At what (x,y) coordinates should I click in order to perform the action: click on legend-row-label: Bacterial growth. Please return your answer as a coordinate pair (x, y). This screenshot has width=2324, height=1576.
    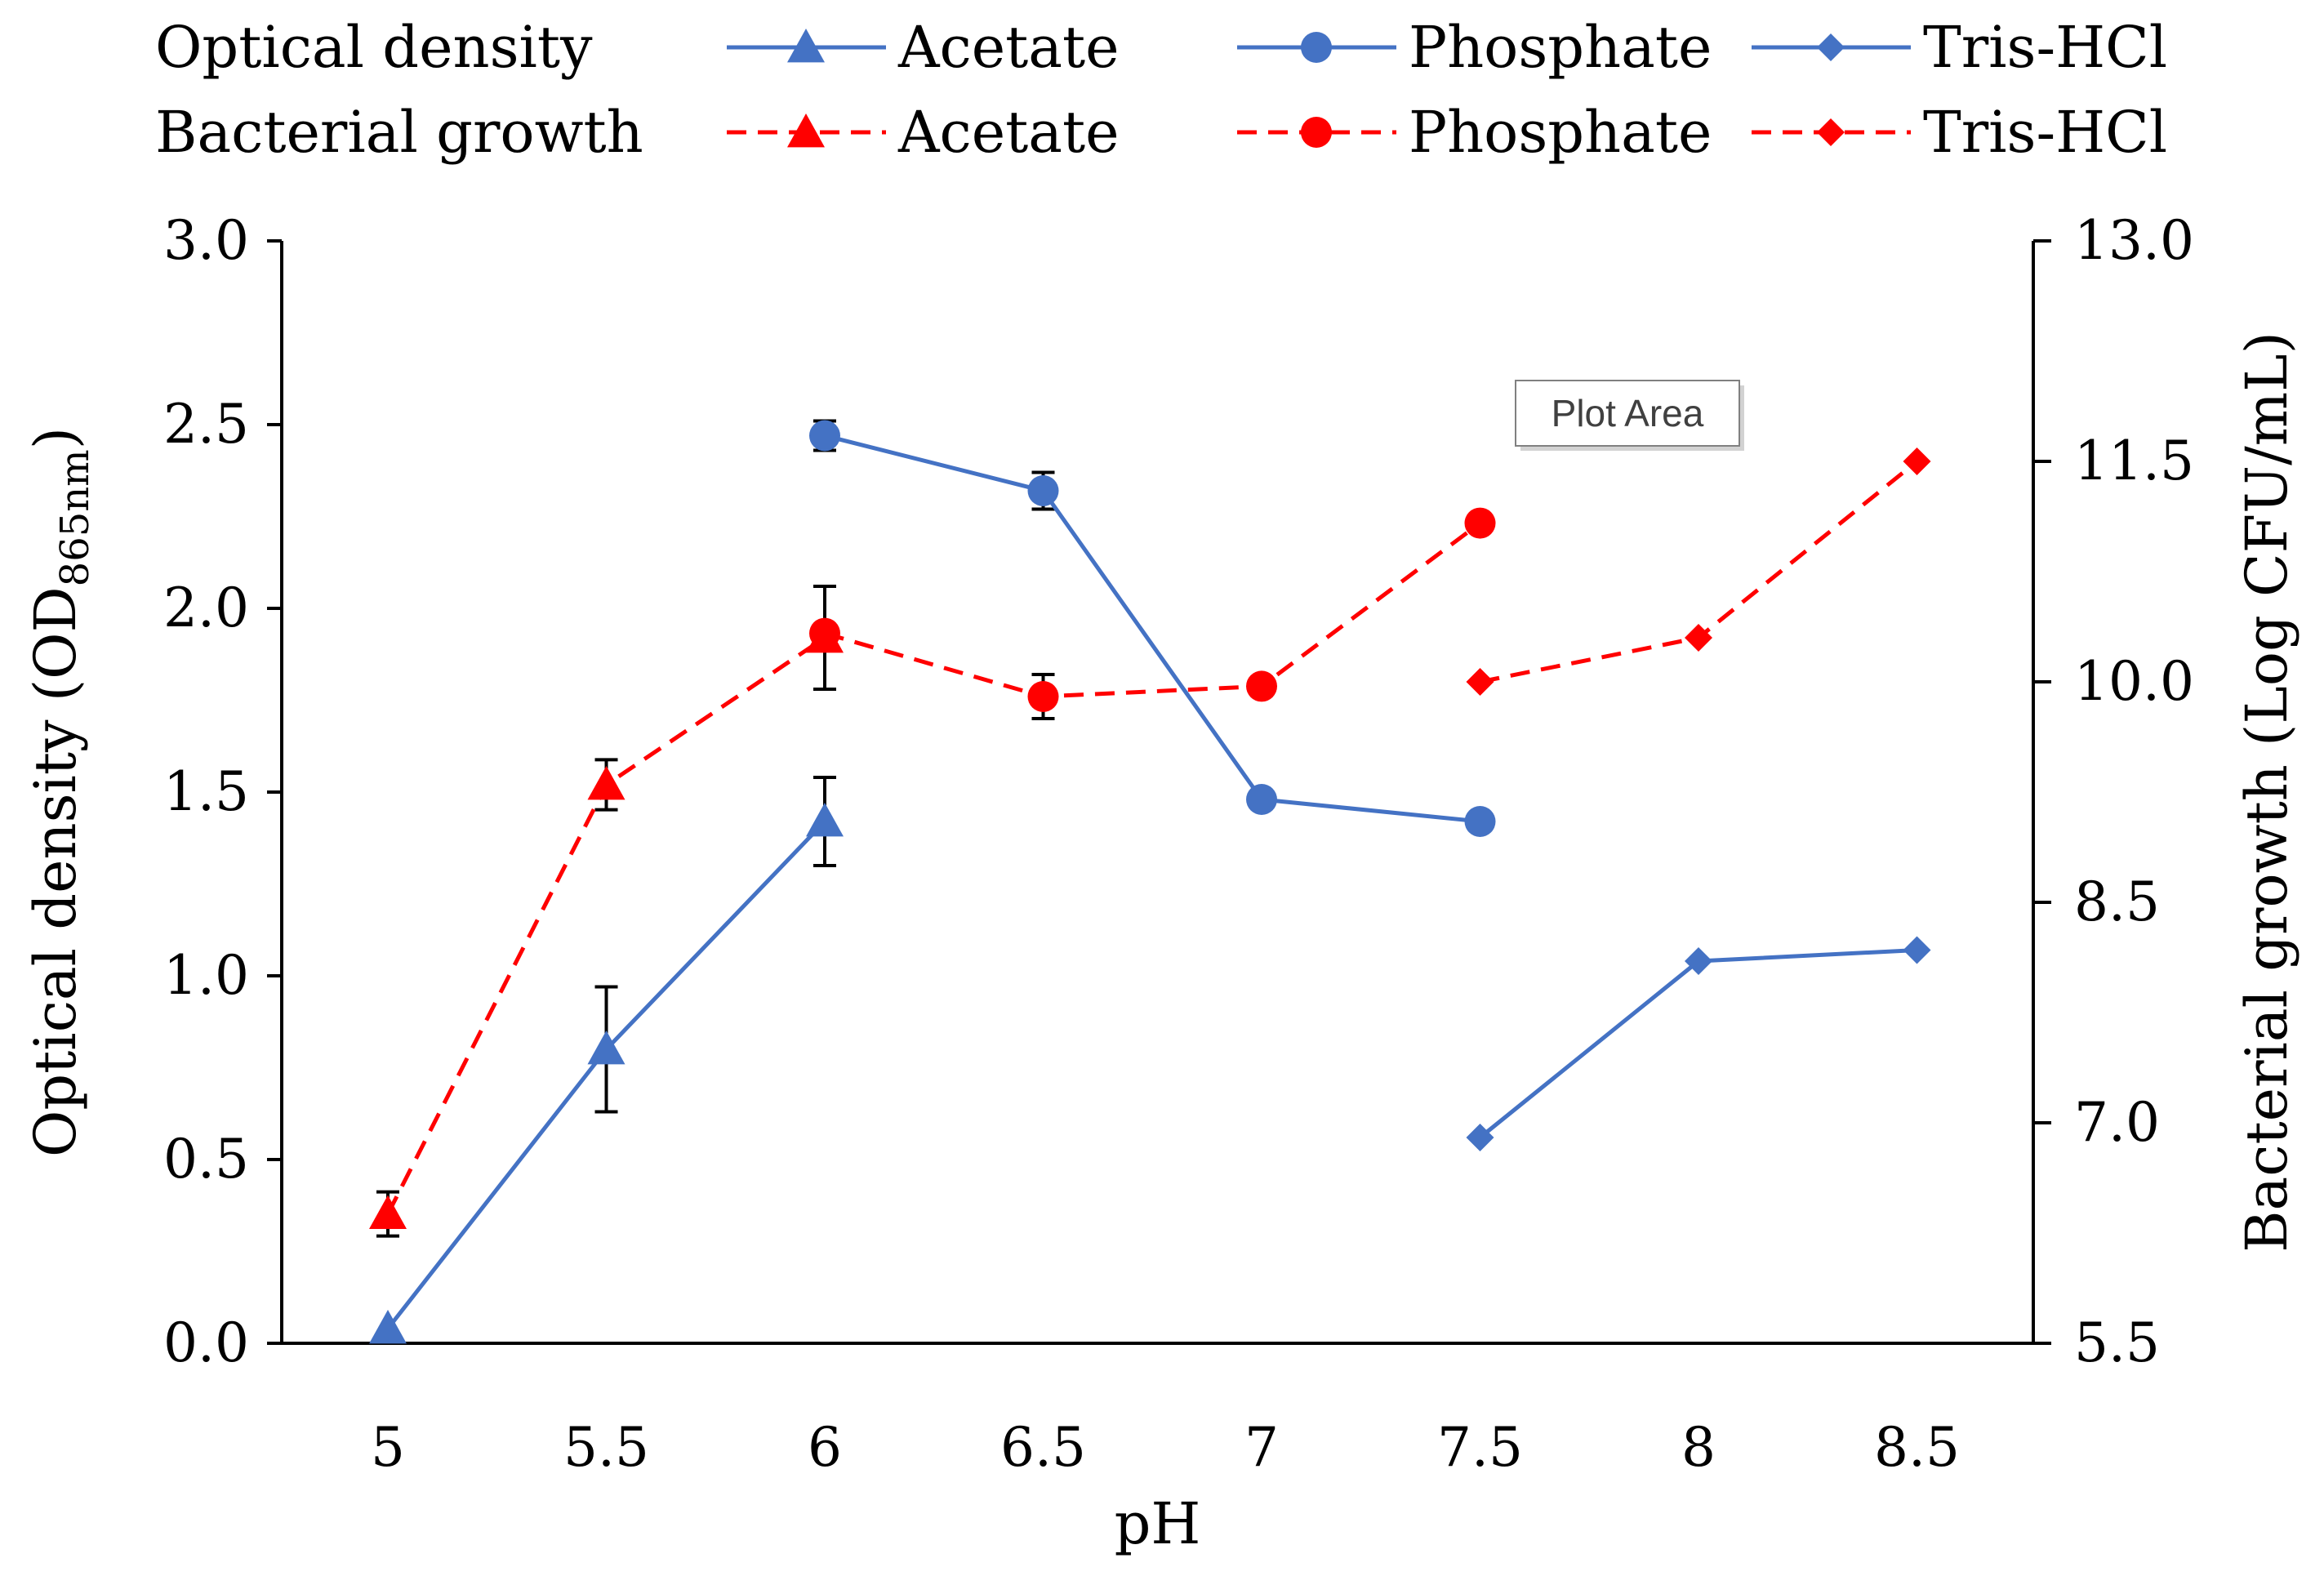
    Looking at the image, I should click on (399, 132).